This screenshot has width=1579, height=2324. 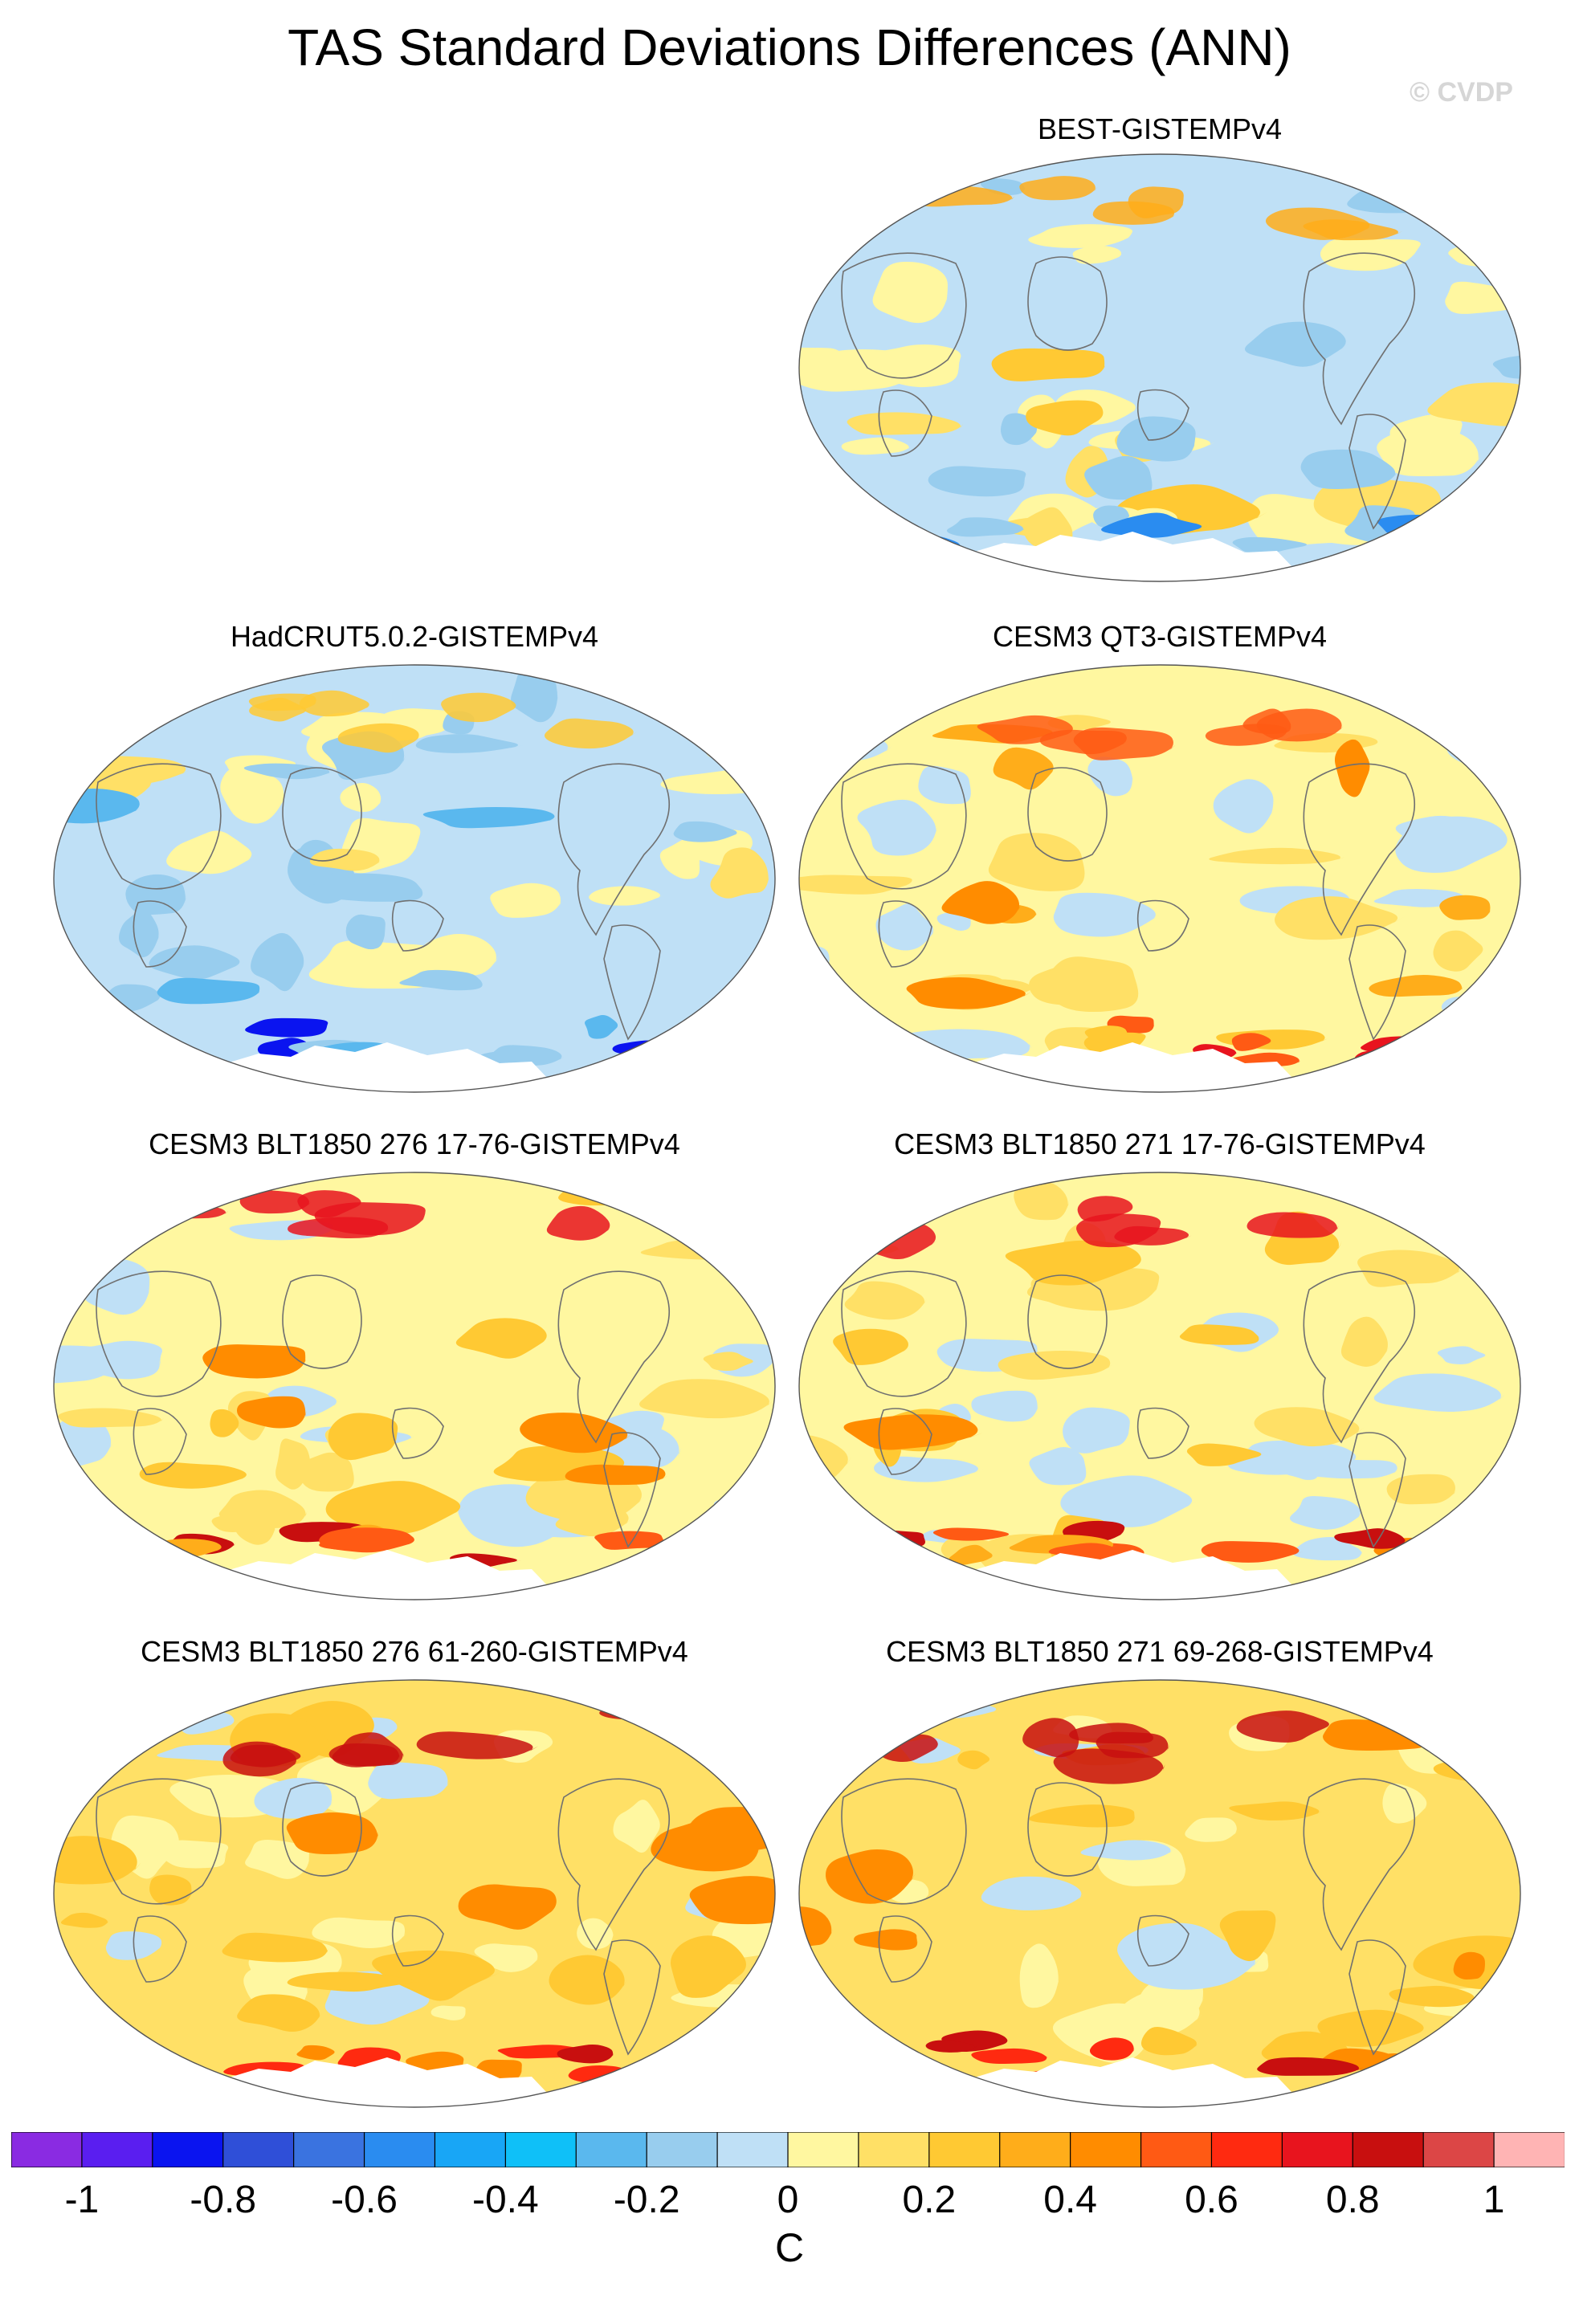 I want to click on colorbar-tick-label: -1, so click(x=82, y=2200).